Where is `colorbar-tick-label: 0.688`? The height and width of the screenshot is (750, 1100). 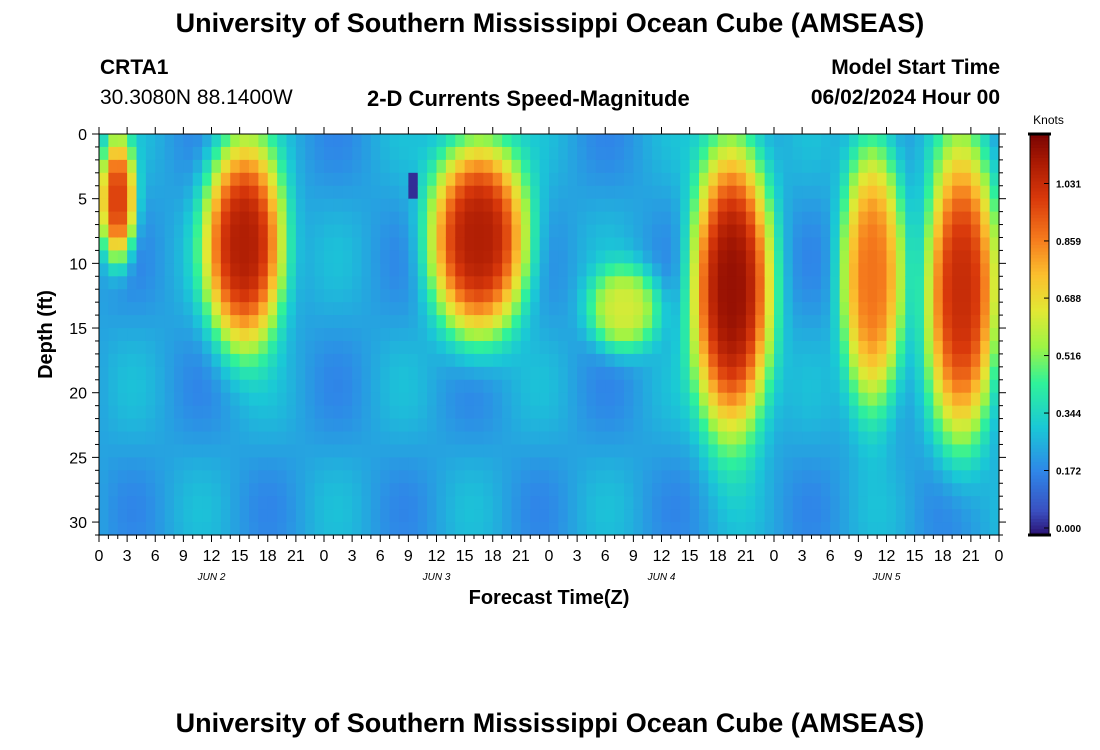 colorbar-tick-label: 0.688 is located at coordinates (1068, 299).